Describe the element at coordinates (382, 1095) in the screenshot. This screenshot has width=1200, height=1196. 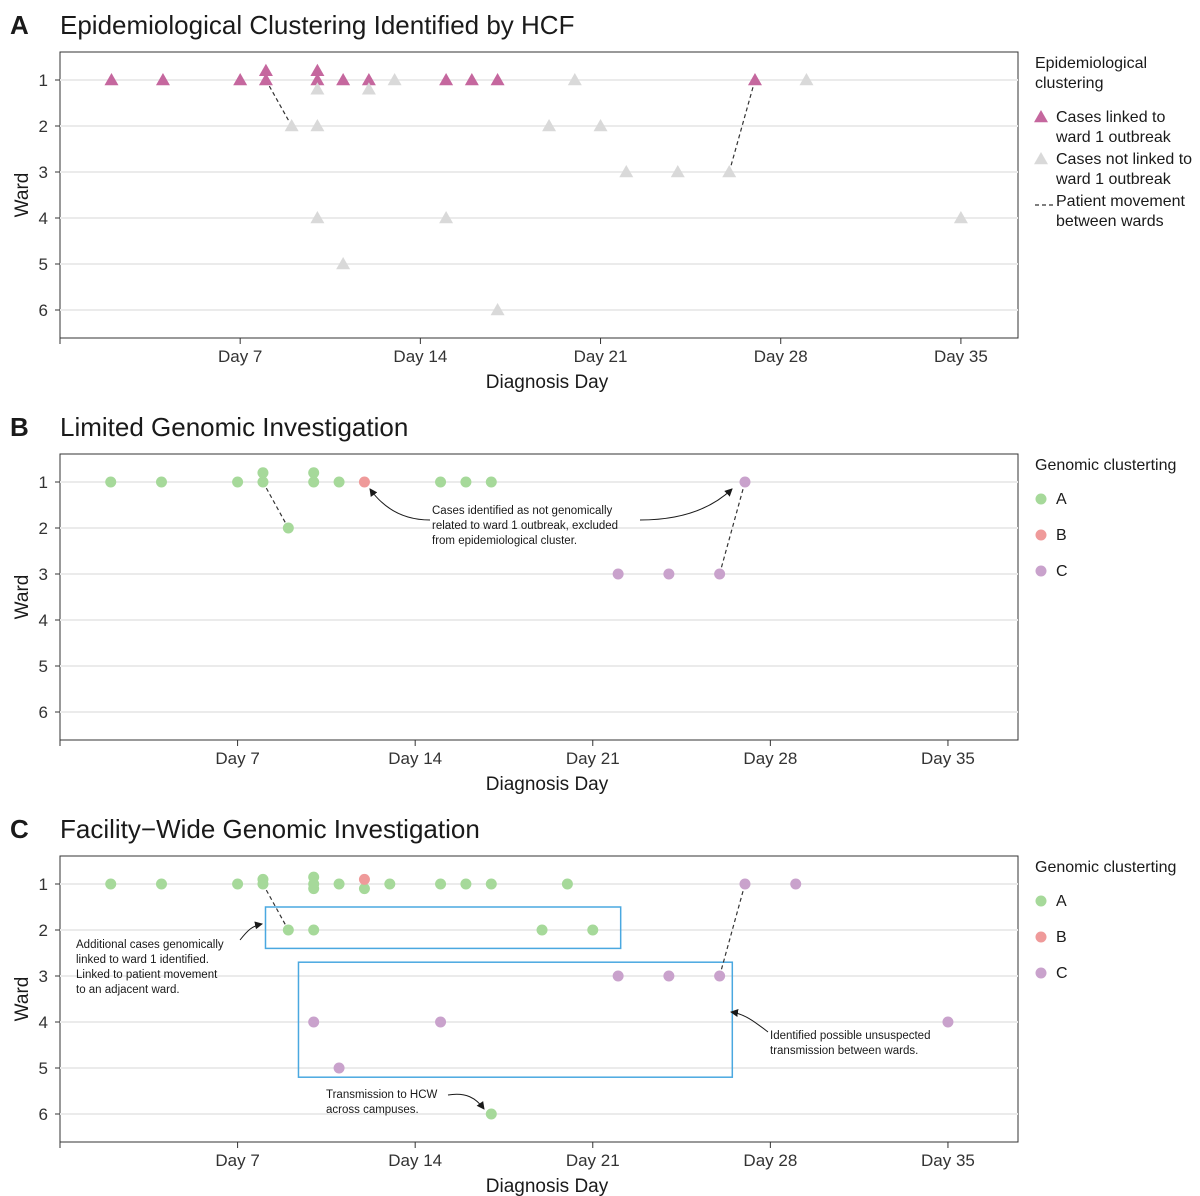
I see `annotation-text: Transmission to HCW` at that location.